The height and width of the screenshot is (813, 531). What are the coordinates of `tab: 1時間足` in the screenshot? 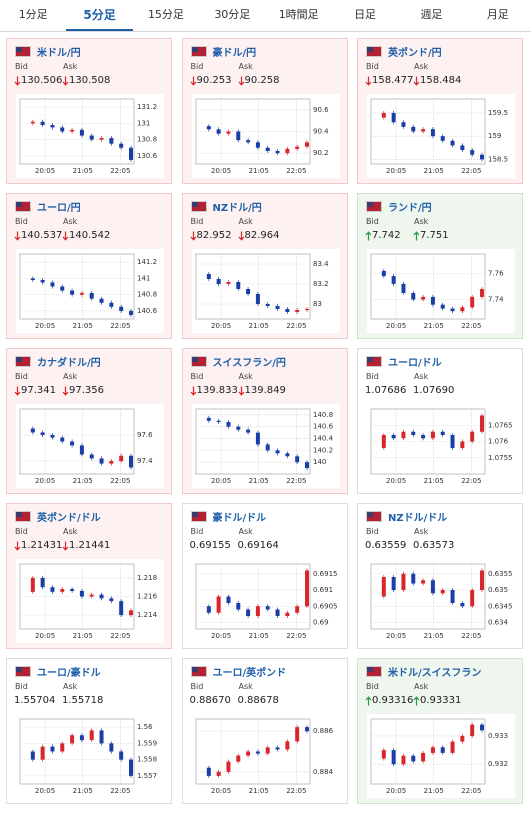 It's located at (298, 14).